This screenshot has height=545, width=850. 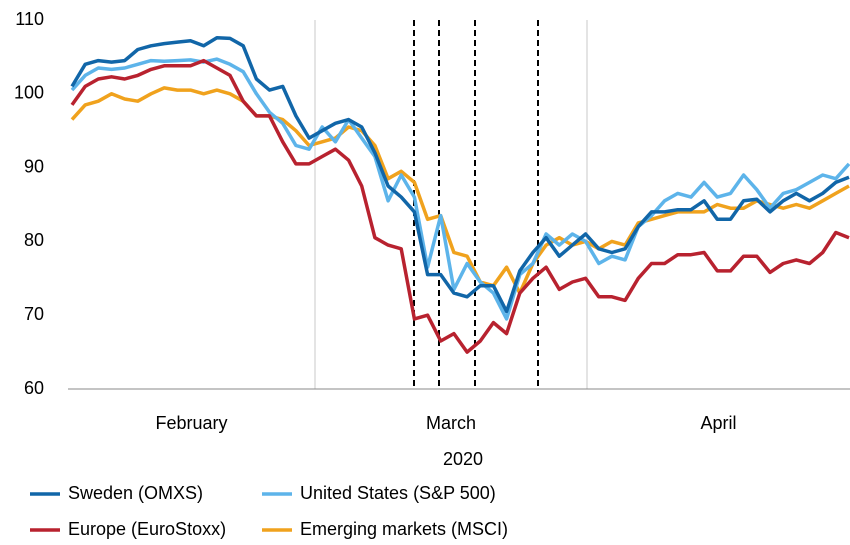 What do you see at coordinates (29, 93) in the screenshot?
I see `y-tick-label: 100` at bounding box center [29, 93].